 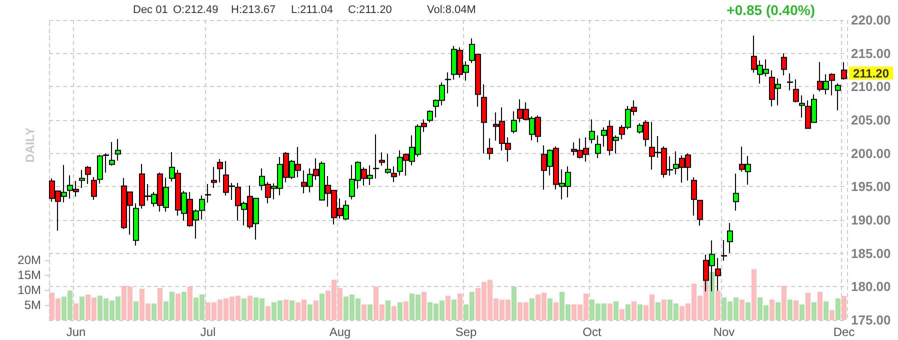 I want to click on y-tick-label: 205.00, so click(x=871, y=120).